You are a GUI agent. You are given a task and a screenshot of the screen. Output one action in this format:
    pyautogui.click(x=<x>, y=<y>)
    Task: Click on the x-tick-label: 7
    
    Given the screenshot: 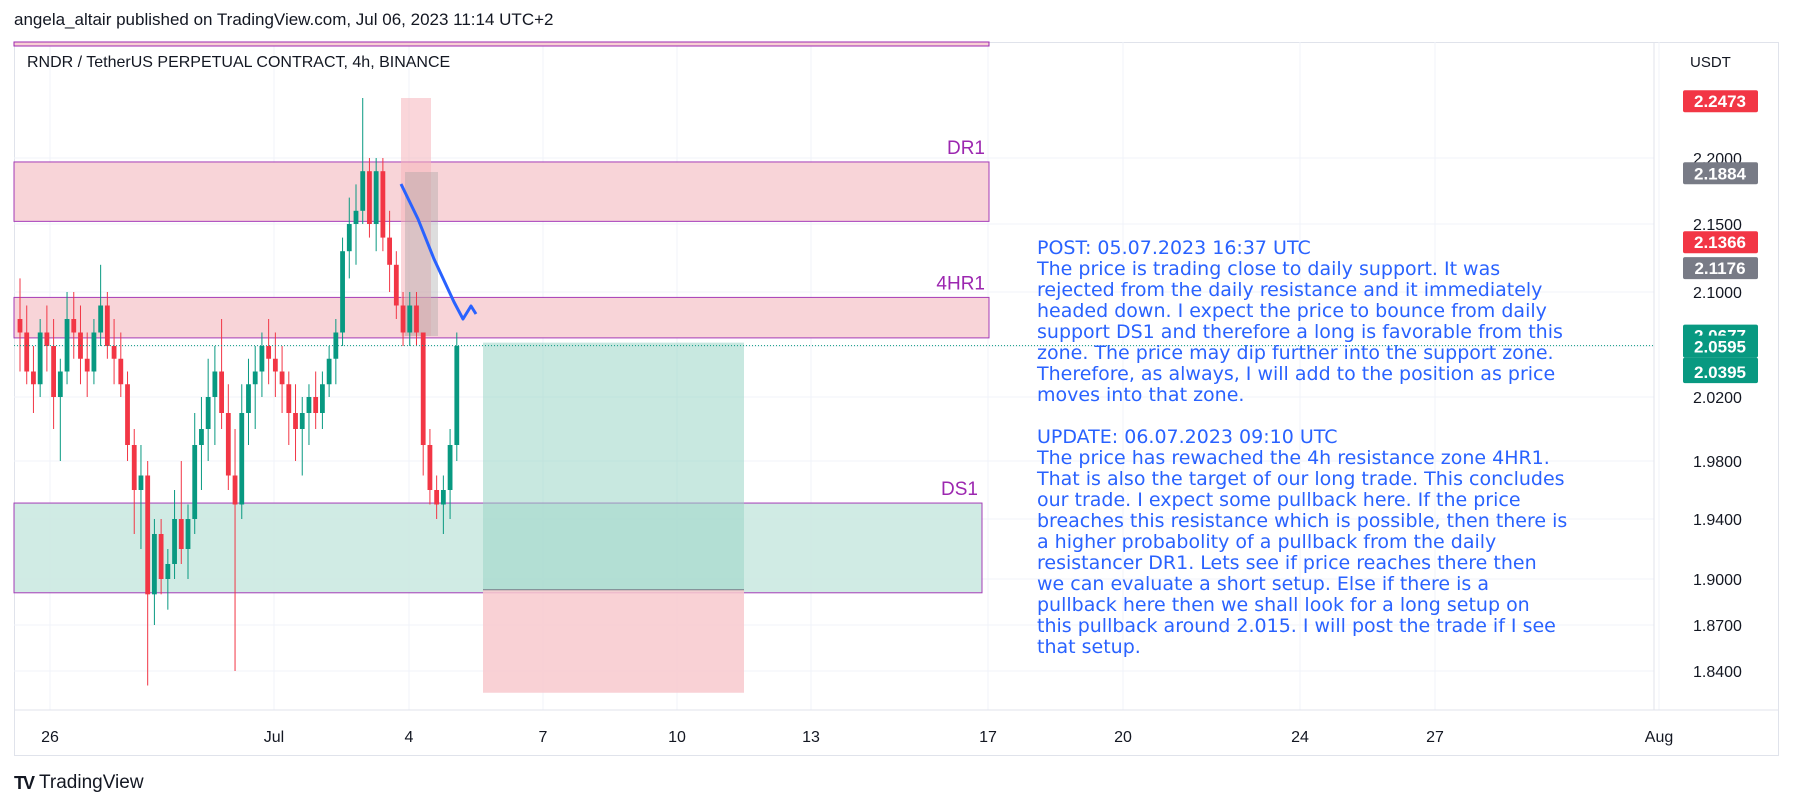 What is the action you would take?
    pyautogui.click(x=543, y=737)
    